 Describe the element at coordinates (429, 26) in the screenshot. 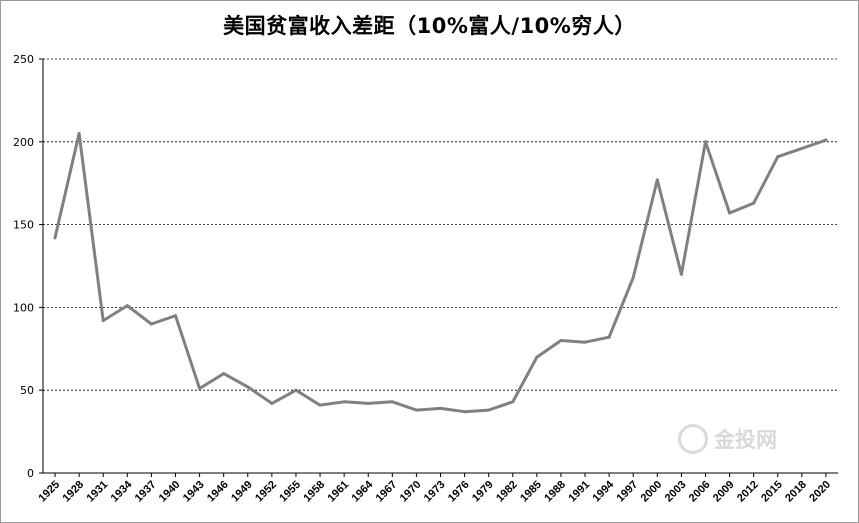

I see `chart-title: 美国贫富收入差距（10%富人/10%穷人）` at that location.